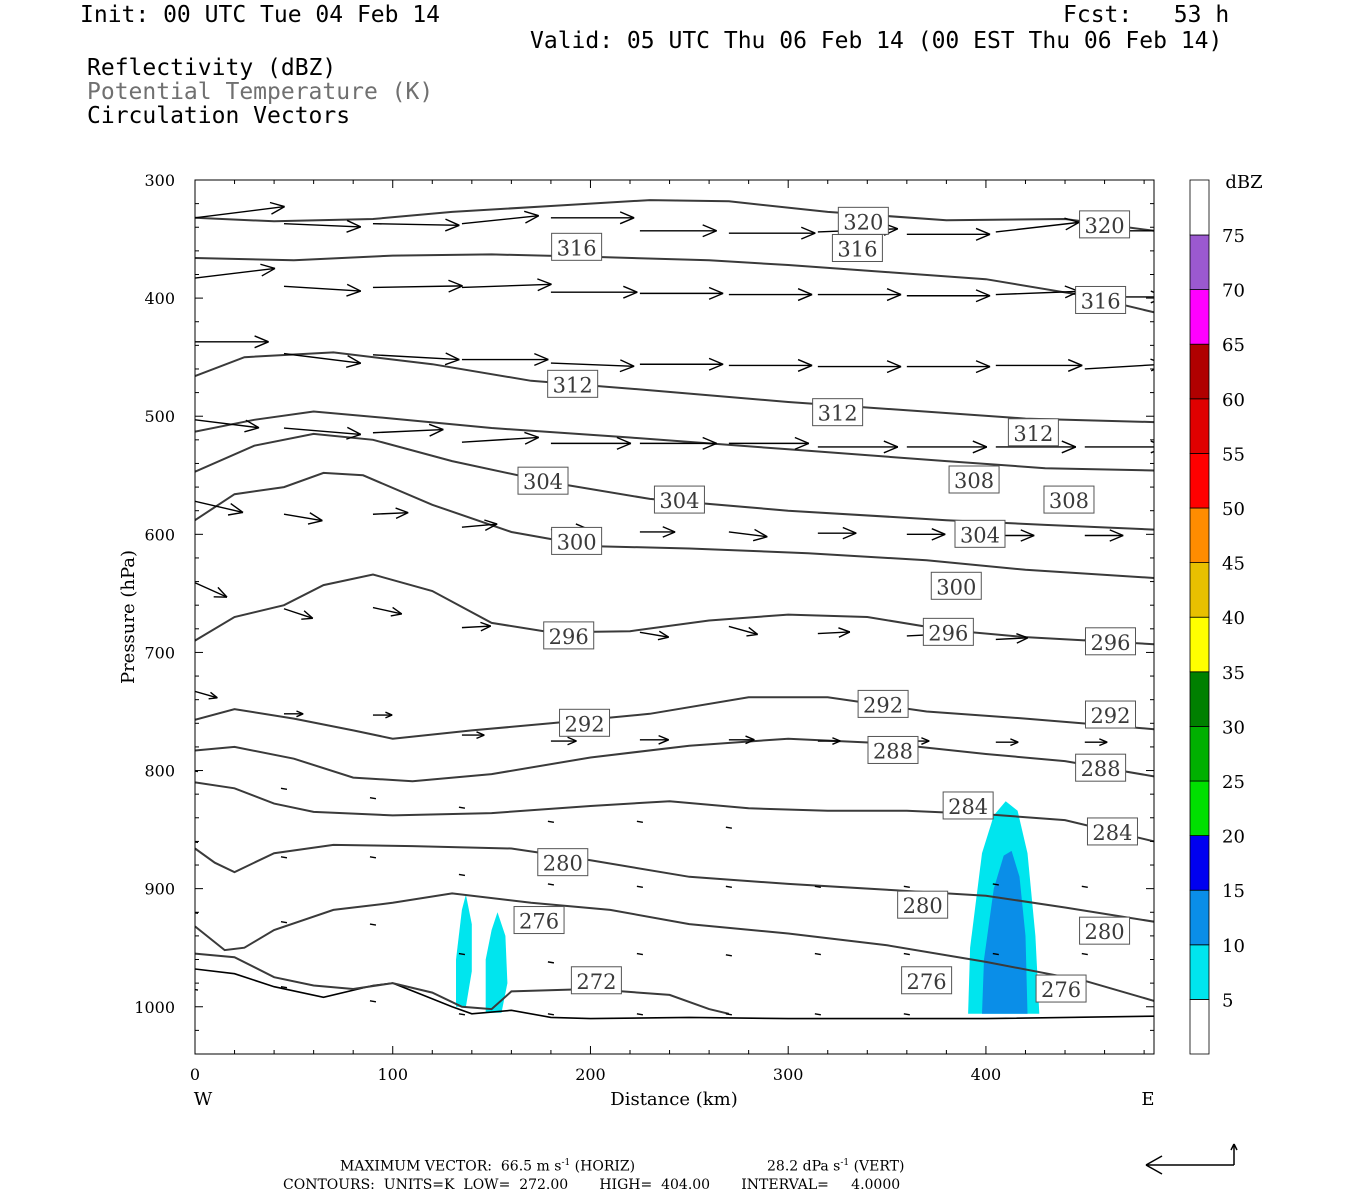 This screenshot has width=1350, height=1200. I want to click on isentrope-label: 296, so click(948, 633).